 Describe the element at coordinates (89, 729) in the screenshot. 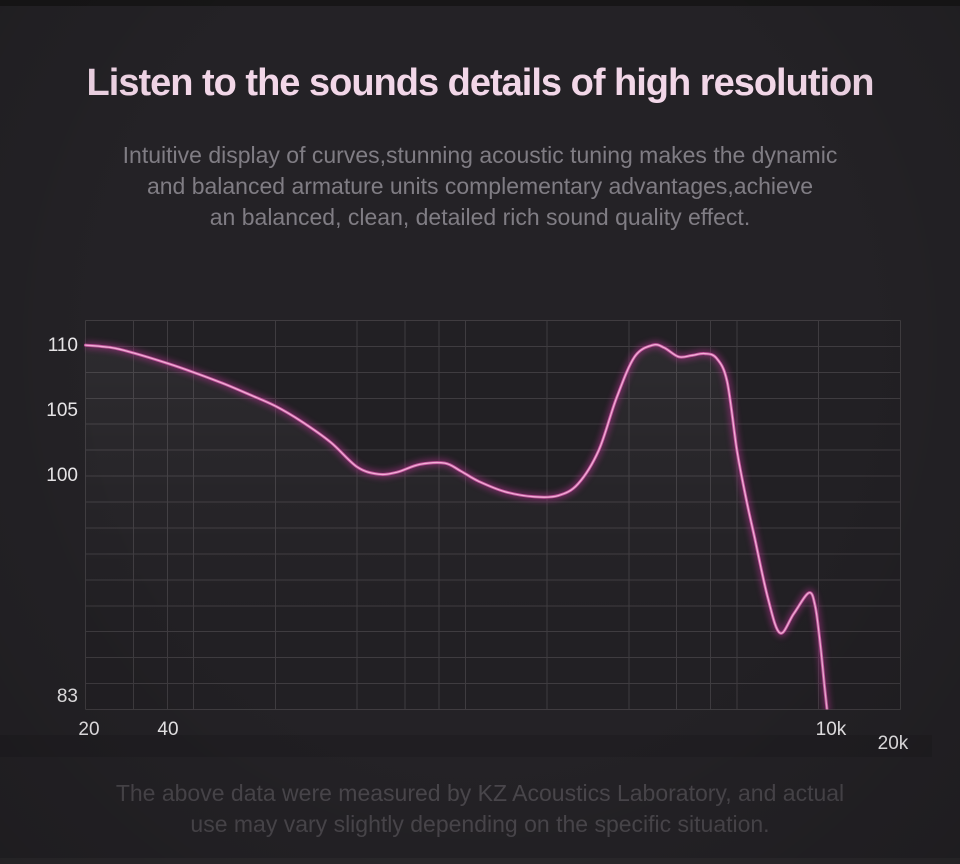

I see `x-tick-label: 20` at that location.